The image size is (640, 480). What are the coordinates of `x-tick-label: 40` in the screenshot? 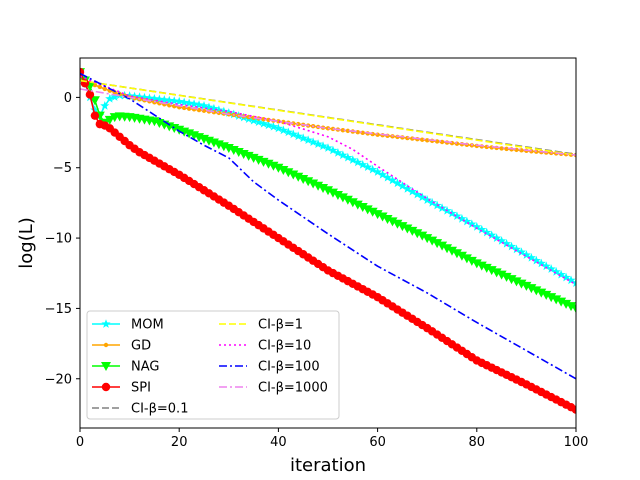 It's located at (278, 442).